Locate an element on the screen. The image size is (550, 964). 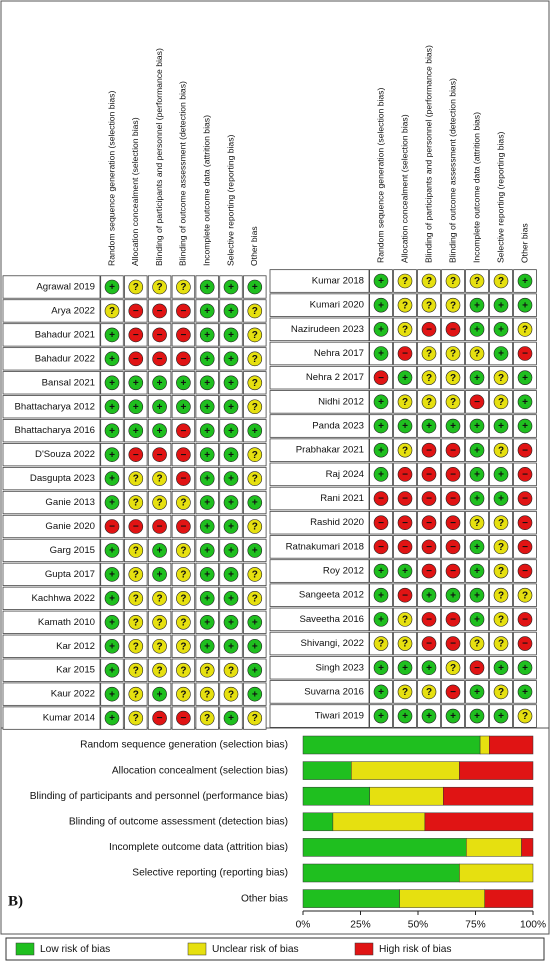
domain-header: Incomplete outcome data (attrition bias) is located at coordinates (476, 187).